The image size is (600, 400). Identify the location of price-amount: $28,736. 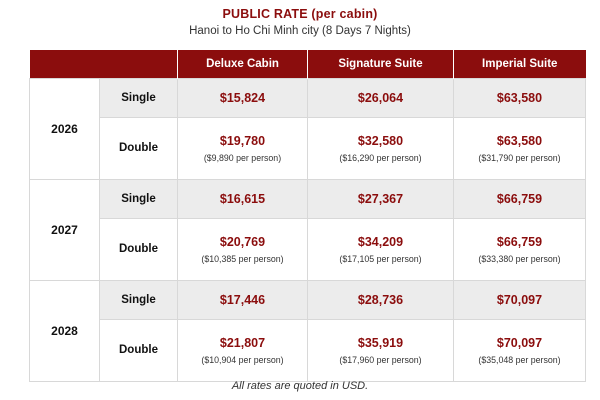
(380, 299).